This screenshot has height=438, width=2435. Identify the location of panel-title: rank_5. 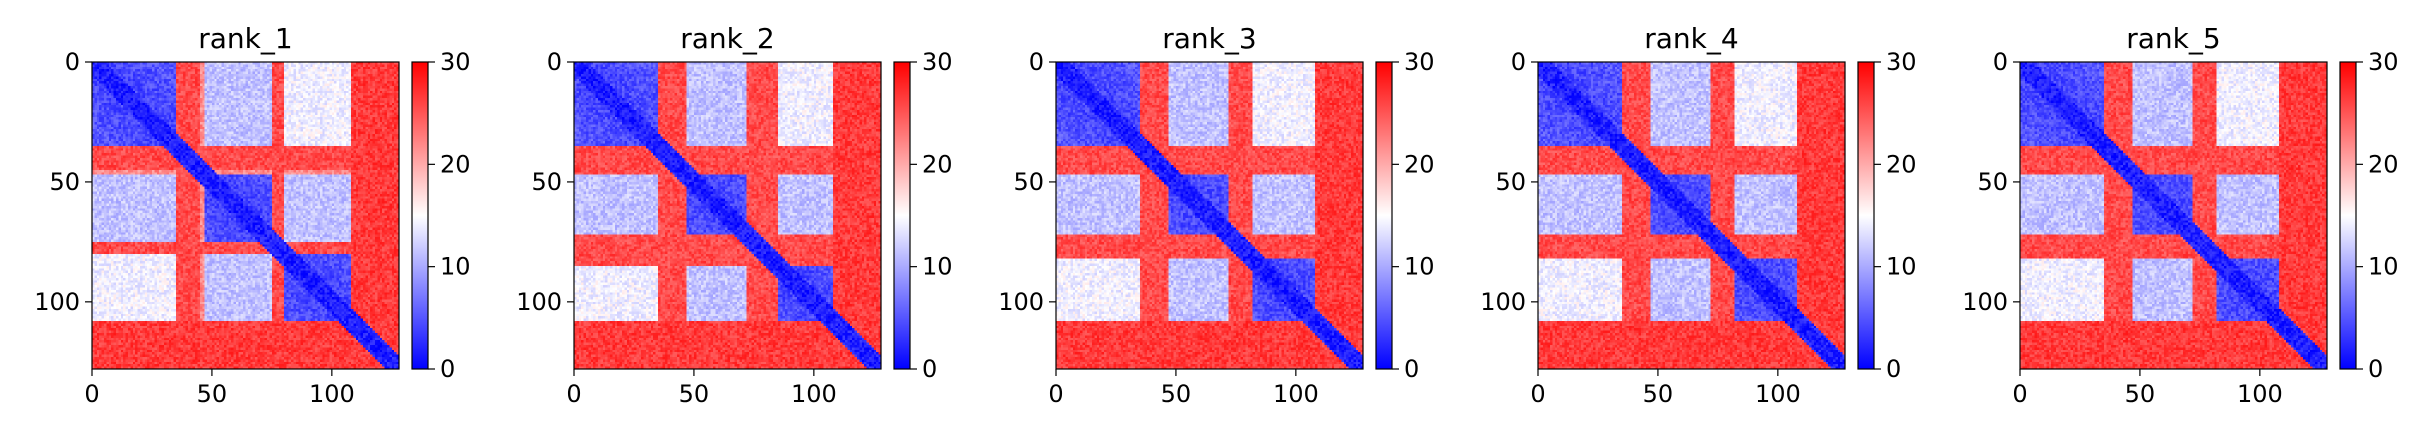
(2173, 38).